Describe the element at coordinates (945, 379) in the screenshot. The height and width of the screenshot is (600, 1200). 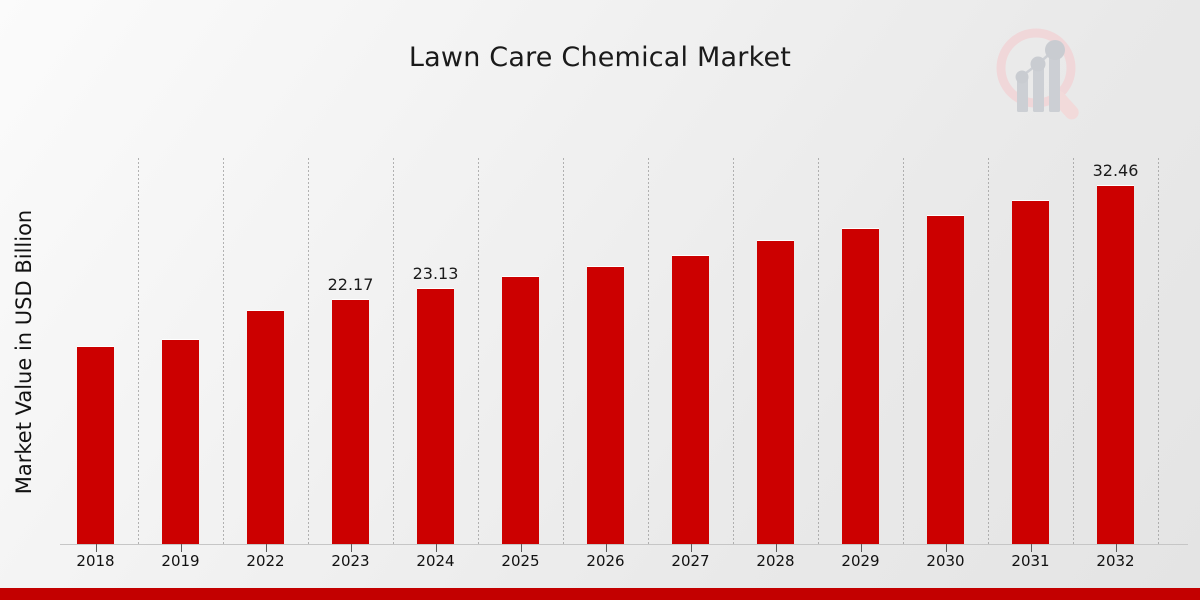
I see `bar-2030` at that location.